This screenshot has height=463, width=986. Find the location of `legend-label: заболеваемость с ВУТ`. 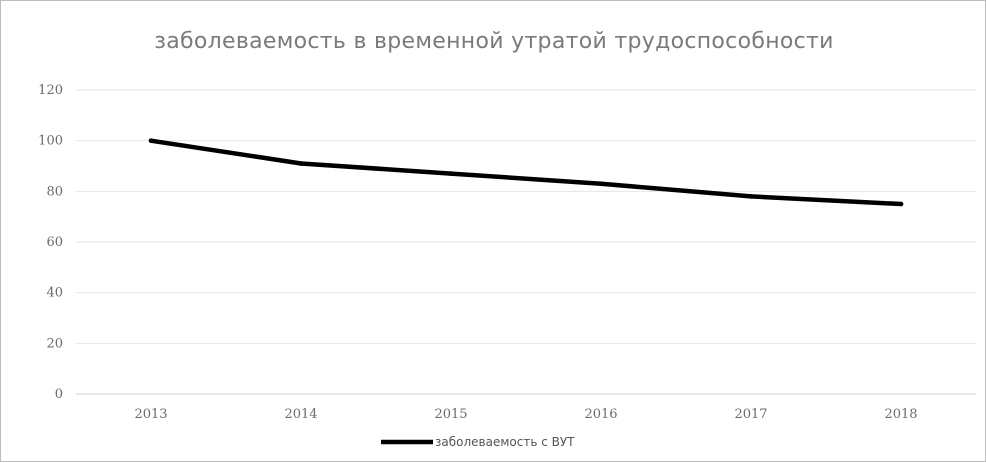

legend-label: заболеваемость с ВУТ is located at coordinates (505, 442).